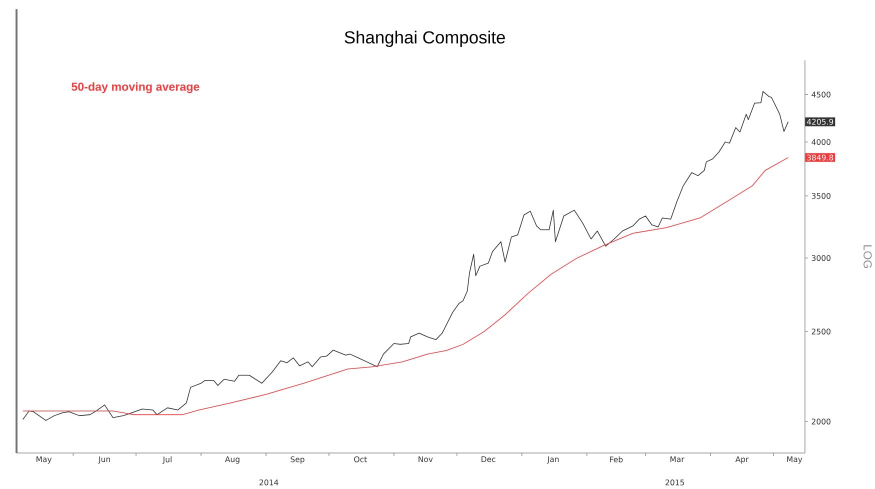 Image resolution: width=875 pixels, height=489 pixels. What do you see at coordinates (136, 88) in the screenshot?
I see `text: 50-day moving average` at bounding box center [136, 88].